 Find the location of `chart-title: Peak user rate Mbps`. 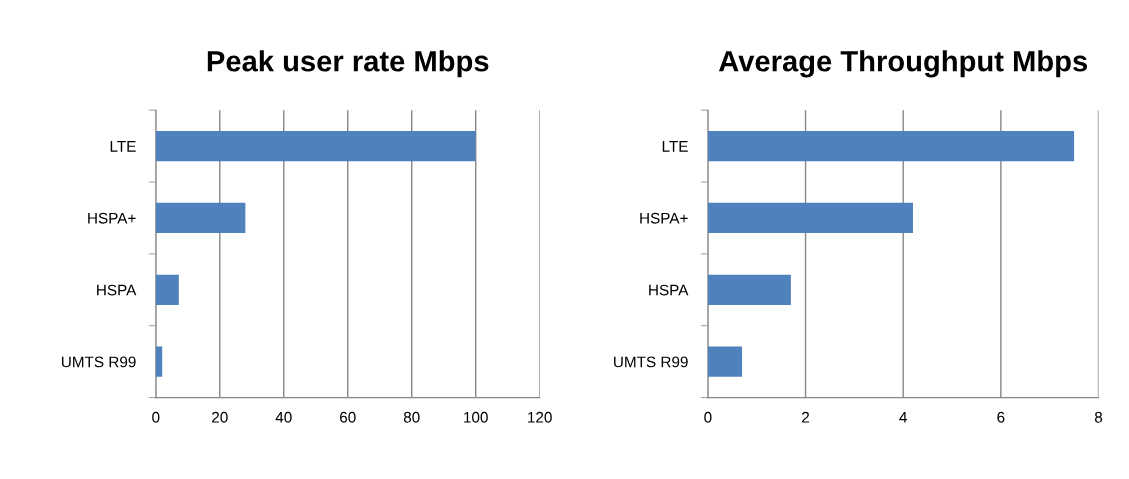

chart-title: Peak user rate Mbps is located at coordinates (348, 64).